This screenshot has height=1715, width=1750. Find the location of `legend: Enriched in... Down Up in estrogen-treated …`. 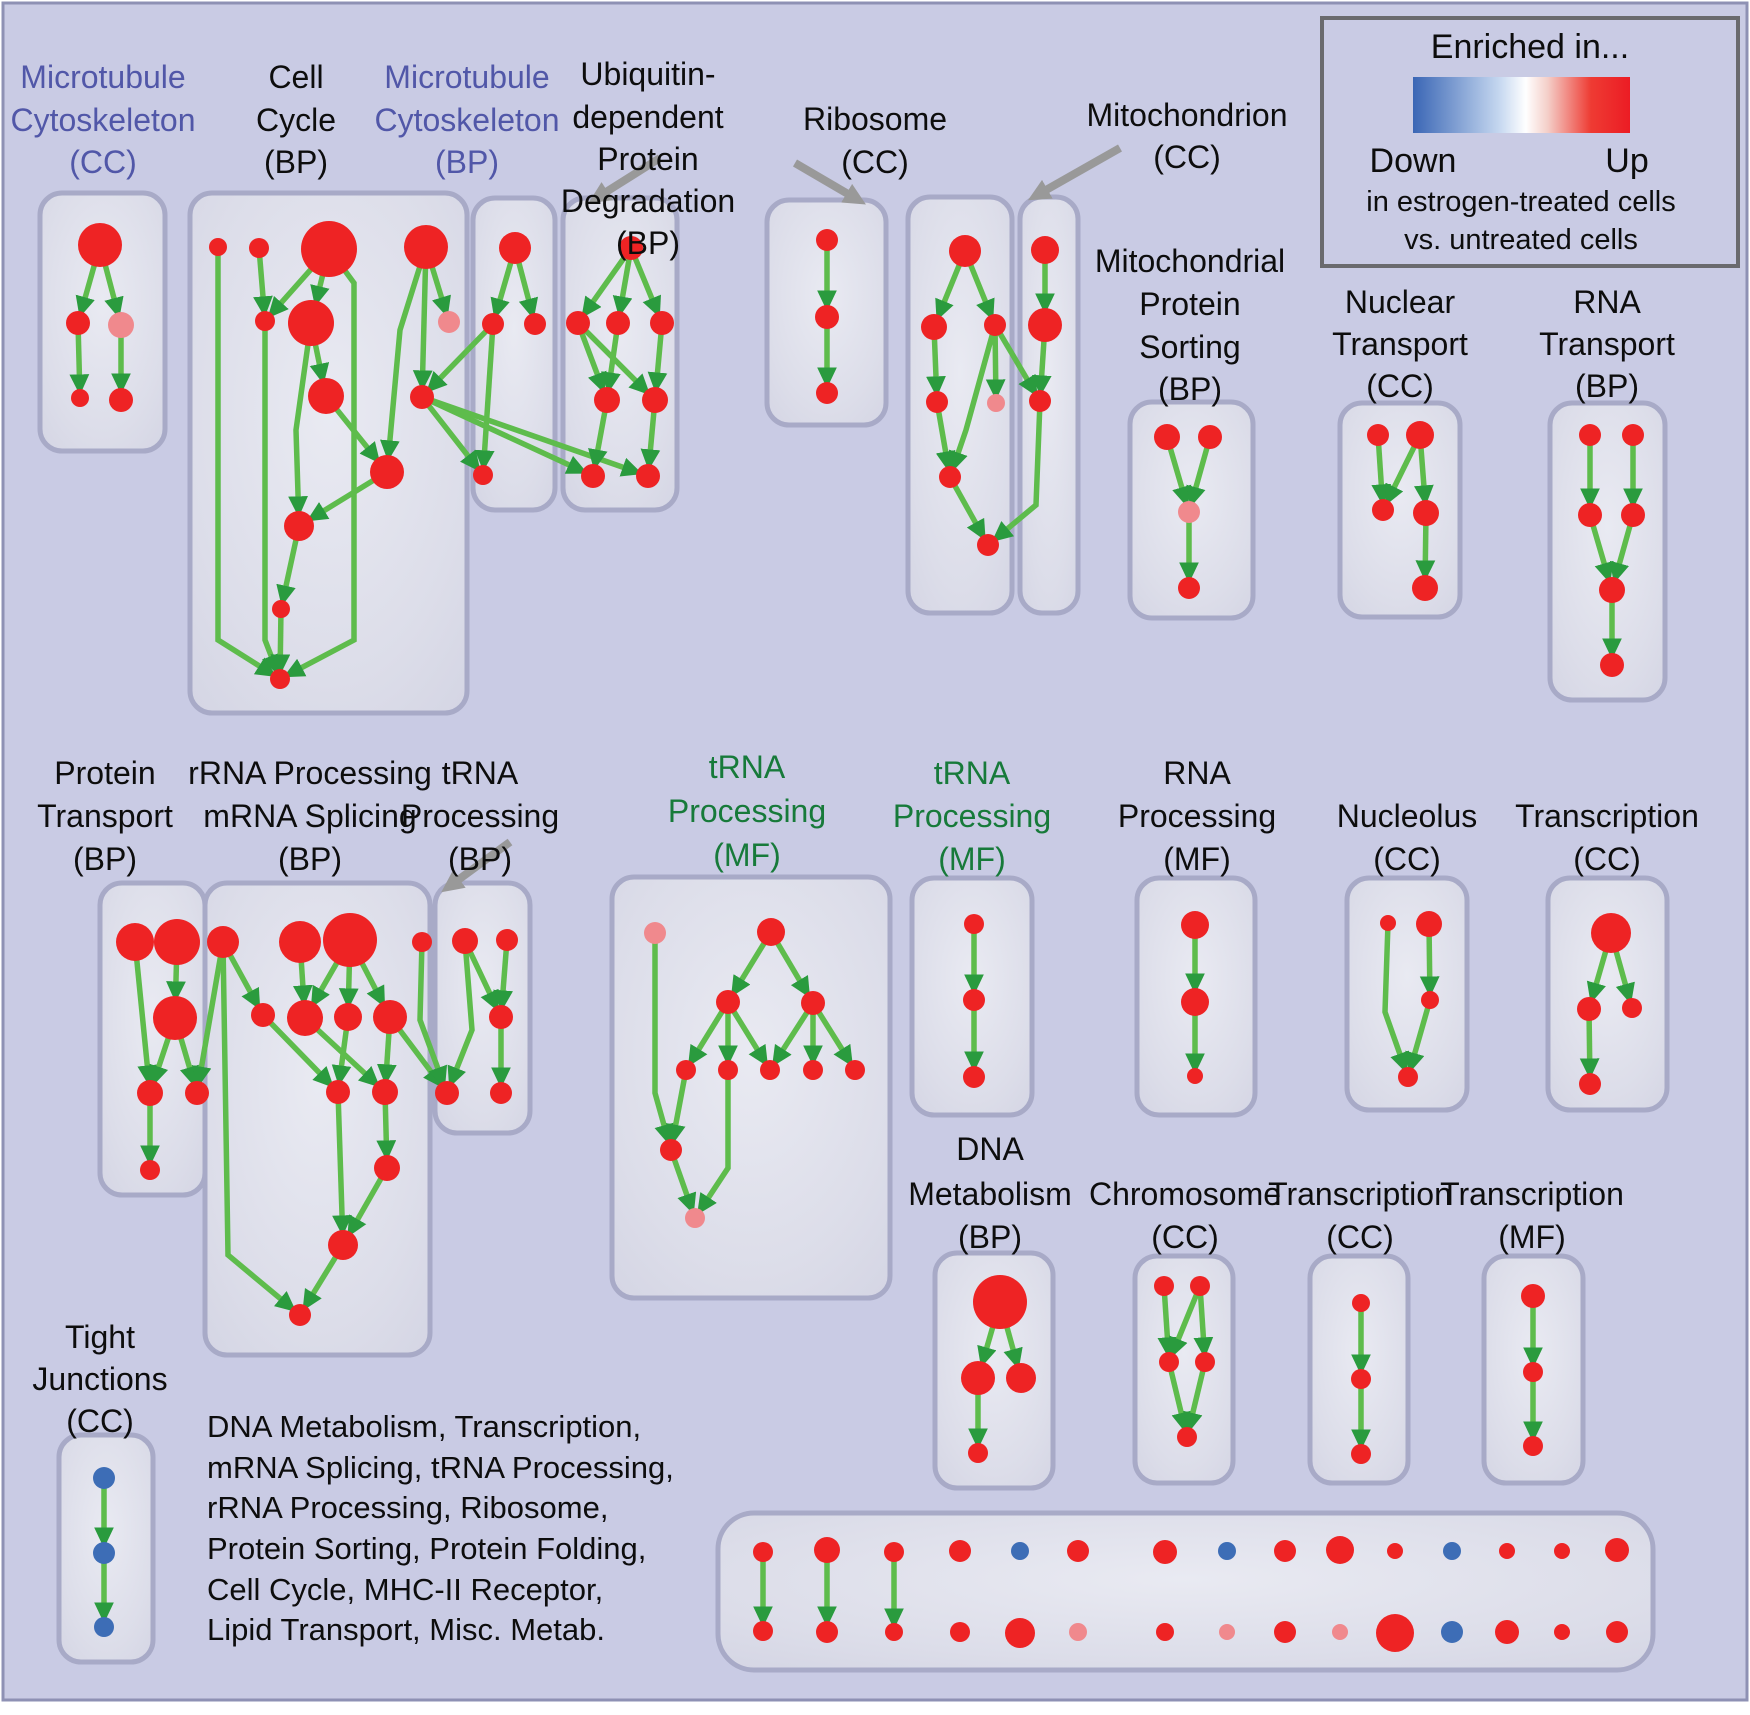

legend: Enriched in... Down Up in estrogen-treated … is located at coordinates (1530, 142).